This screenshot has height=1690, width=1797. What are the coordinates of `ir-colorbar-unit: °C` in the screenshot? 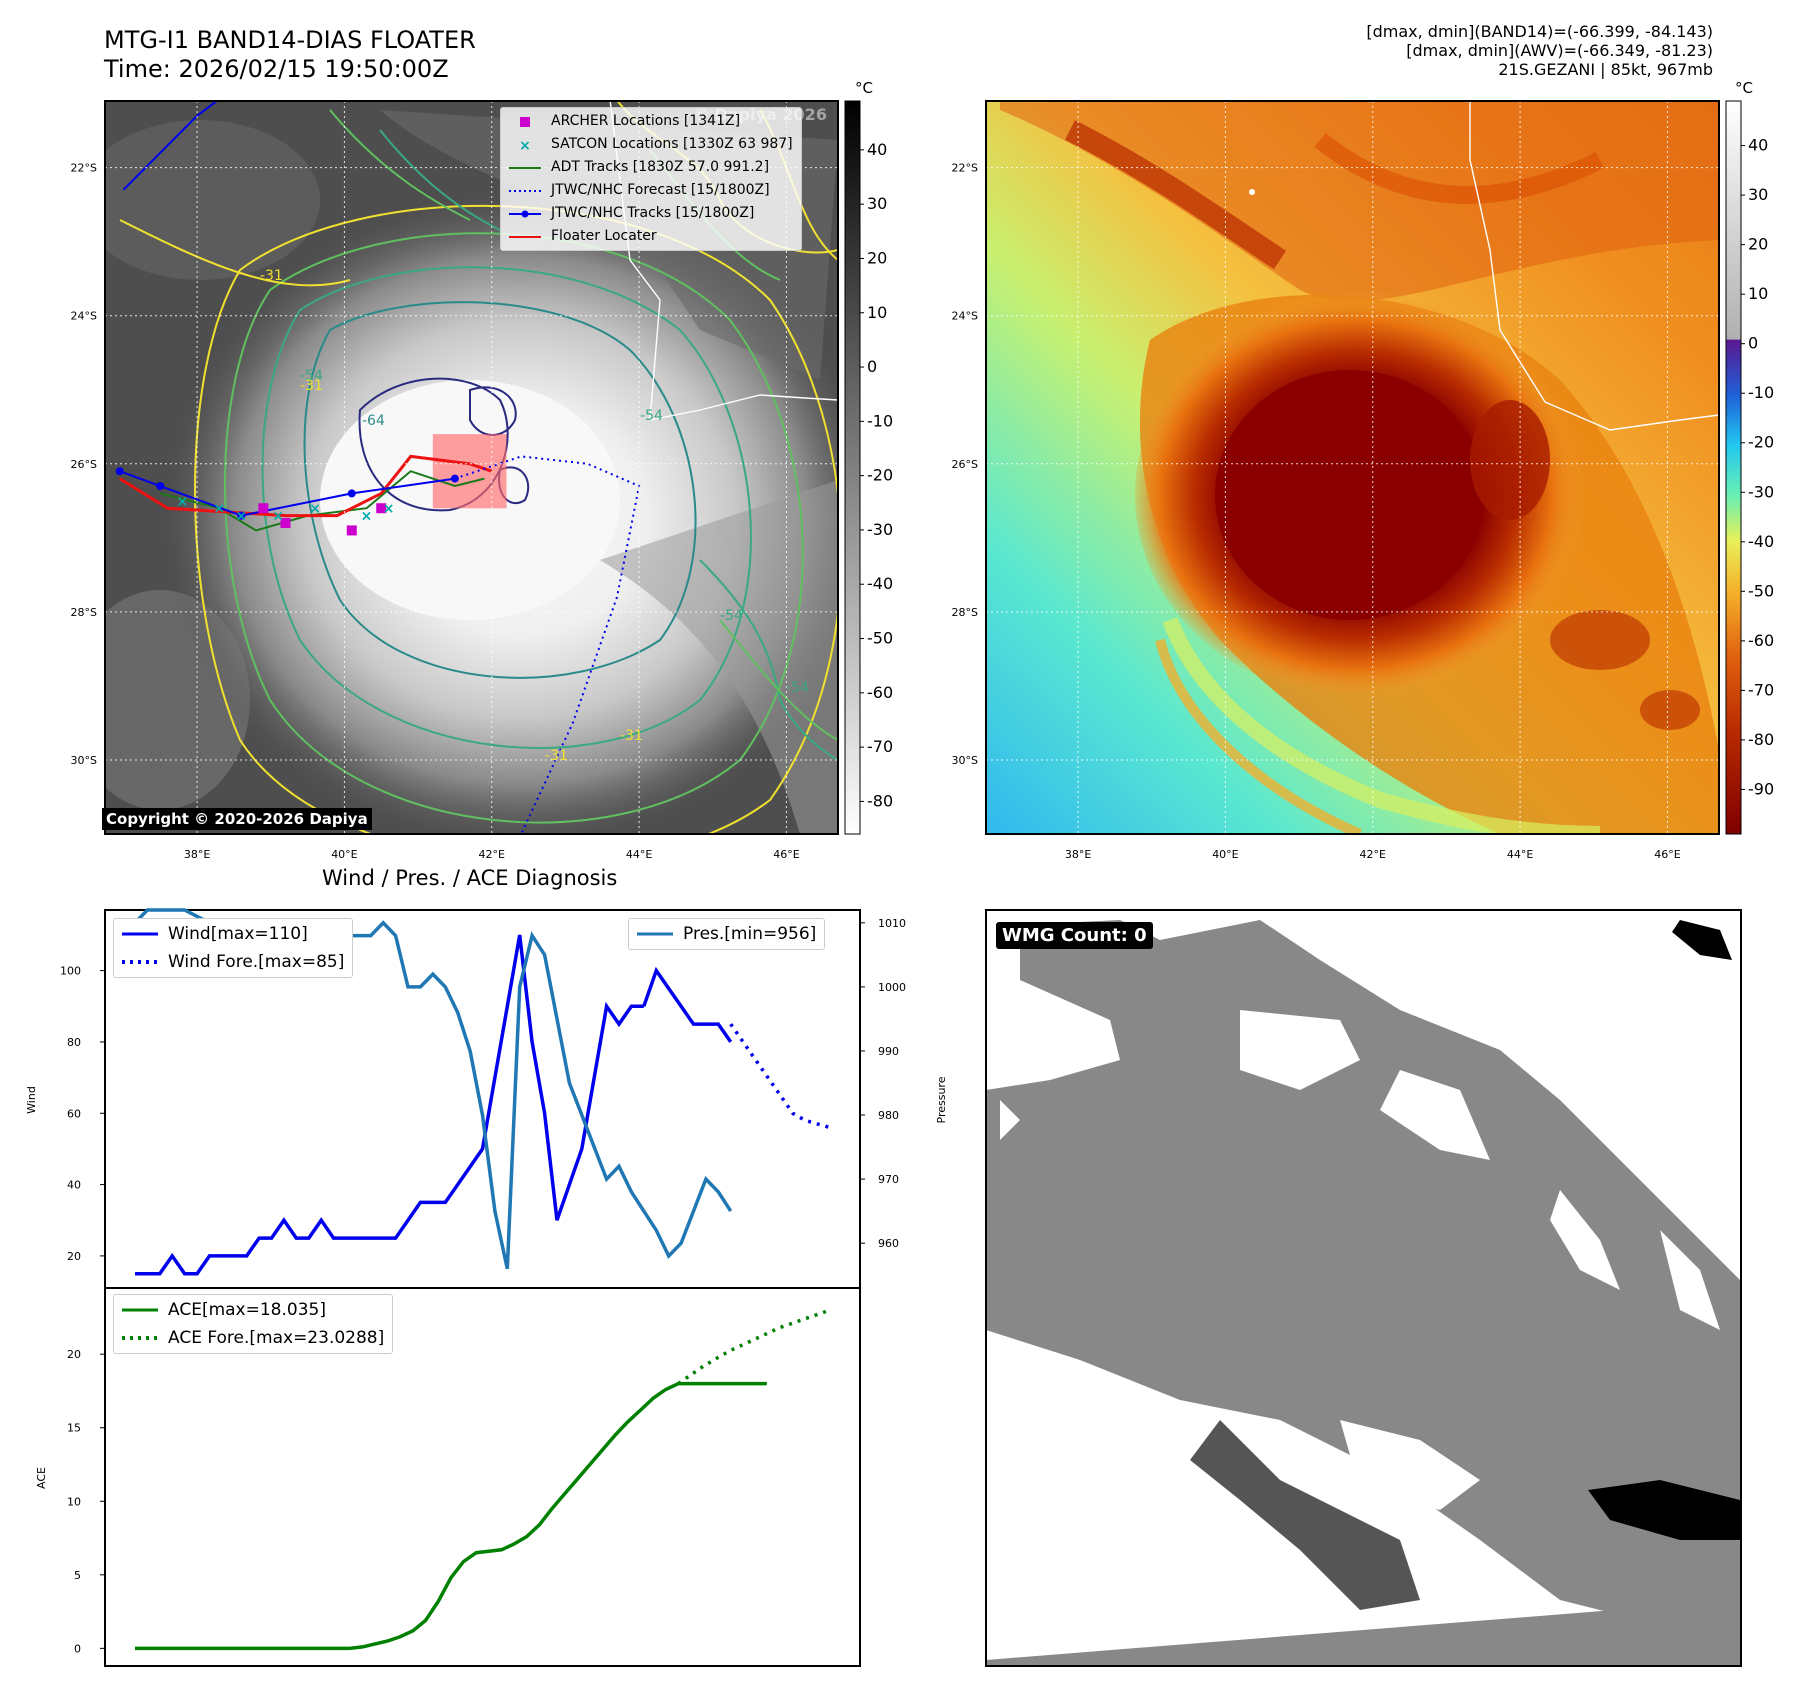 It's located at (864, 88).